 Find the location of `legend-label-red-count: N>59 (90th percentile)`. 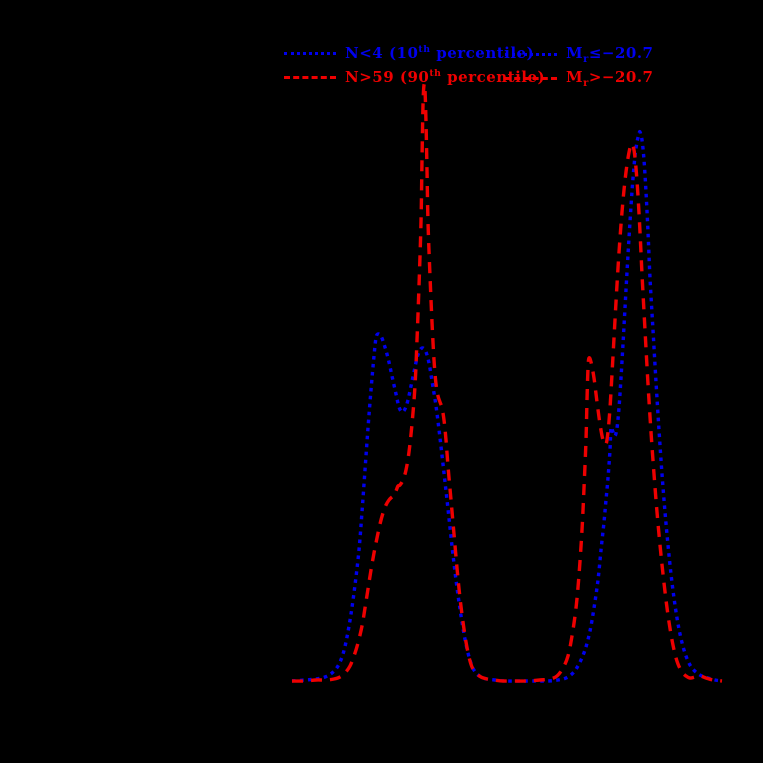

legend-label-red-count: N>59 (90th percentile) is located at coordinates (445, 77).